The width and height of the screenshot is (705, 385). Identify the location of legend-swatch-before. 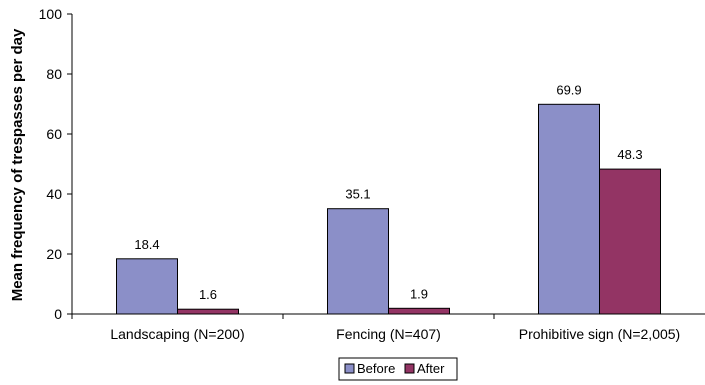
(349, 368).